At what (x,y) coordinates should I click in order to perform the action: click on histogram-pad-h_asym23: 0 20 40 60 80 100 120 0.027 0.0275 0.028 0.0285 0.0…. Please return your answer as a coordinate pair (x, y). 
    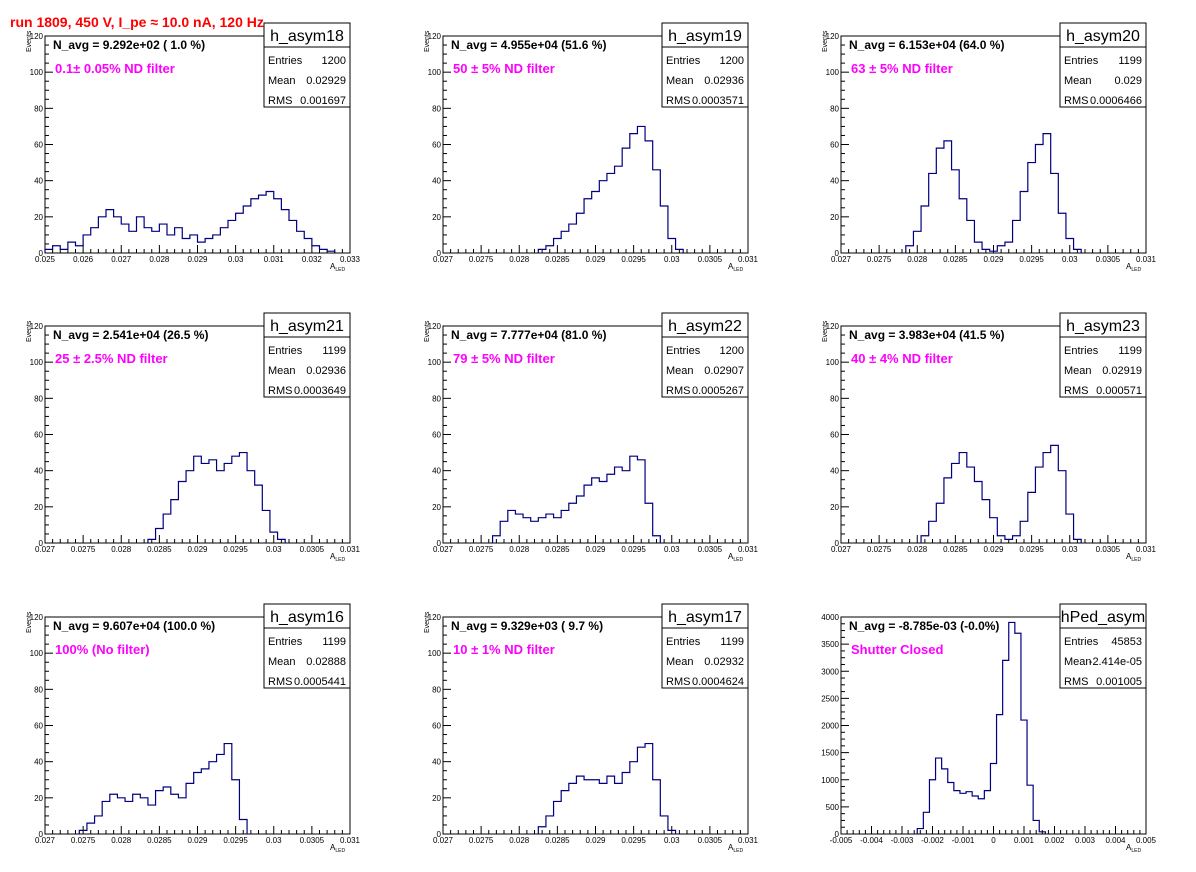
    Looking at the image, I should click on (989, 437).